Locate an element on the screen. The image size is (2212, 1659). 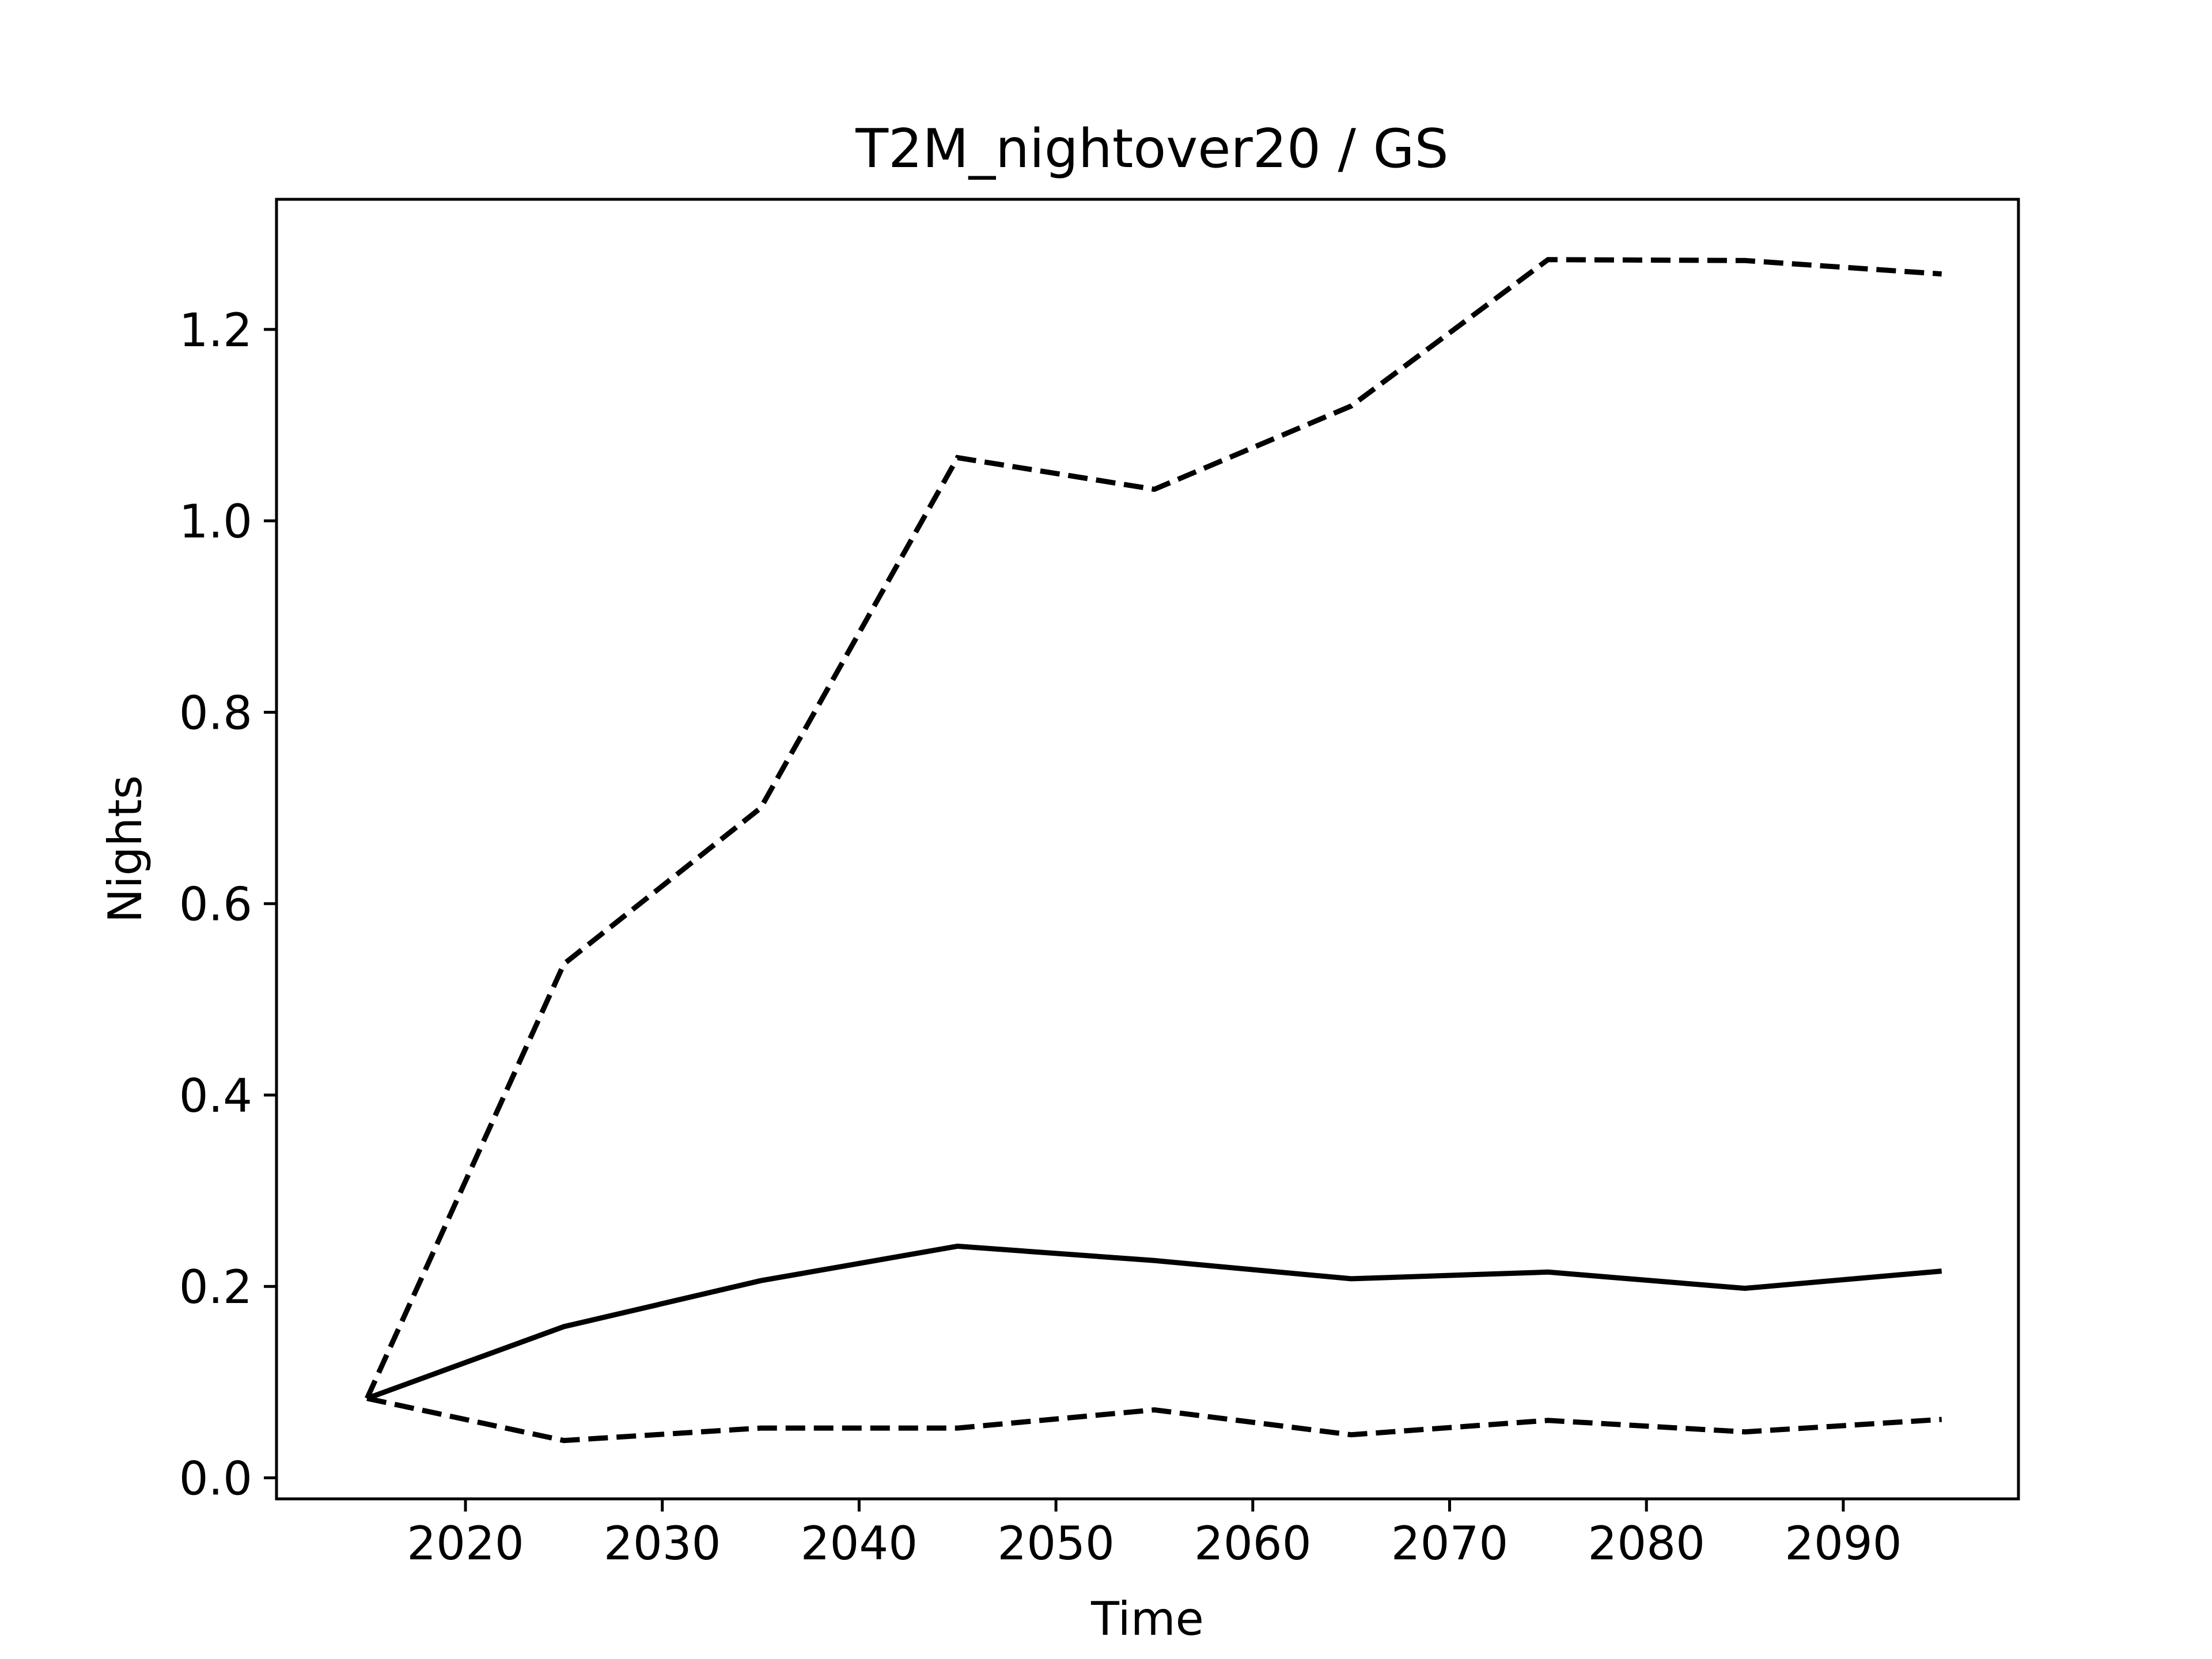
x-axis-label: Time is located at coordinates (1147, 1619).